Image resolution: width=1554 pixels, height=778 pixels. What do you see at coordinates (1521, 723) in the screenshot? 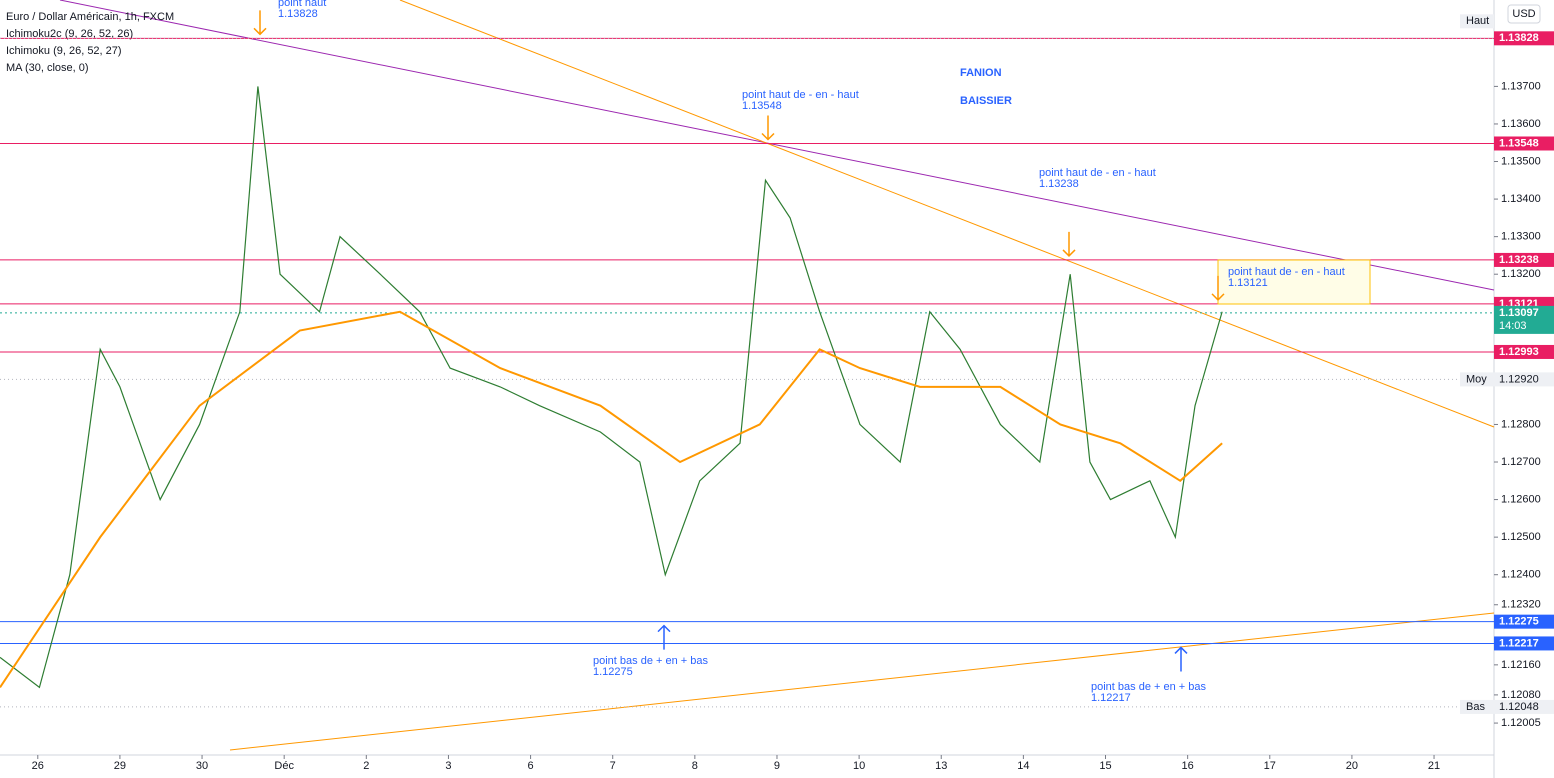
I see `y-tick-label: 1.12005` at bounding box center [1521, 723].